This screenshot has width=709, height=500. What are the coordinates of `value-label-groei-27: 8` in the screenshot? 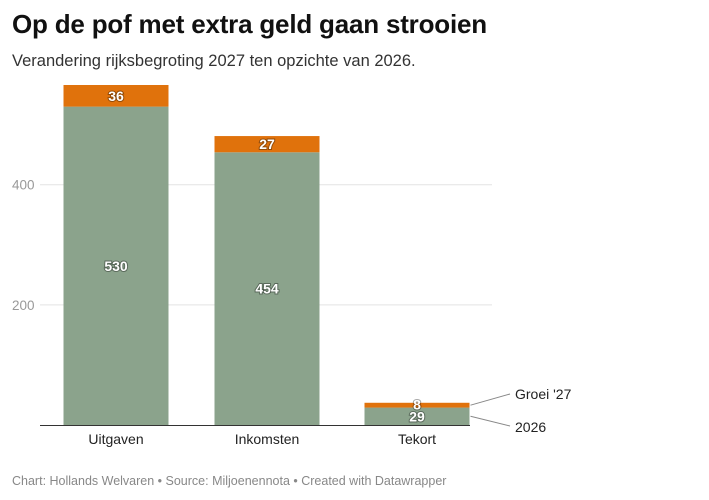 It's located at (417, 405).